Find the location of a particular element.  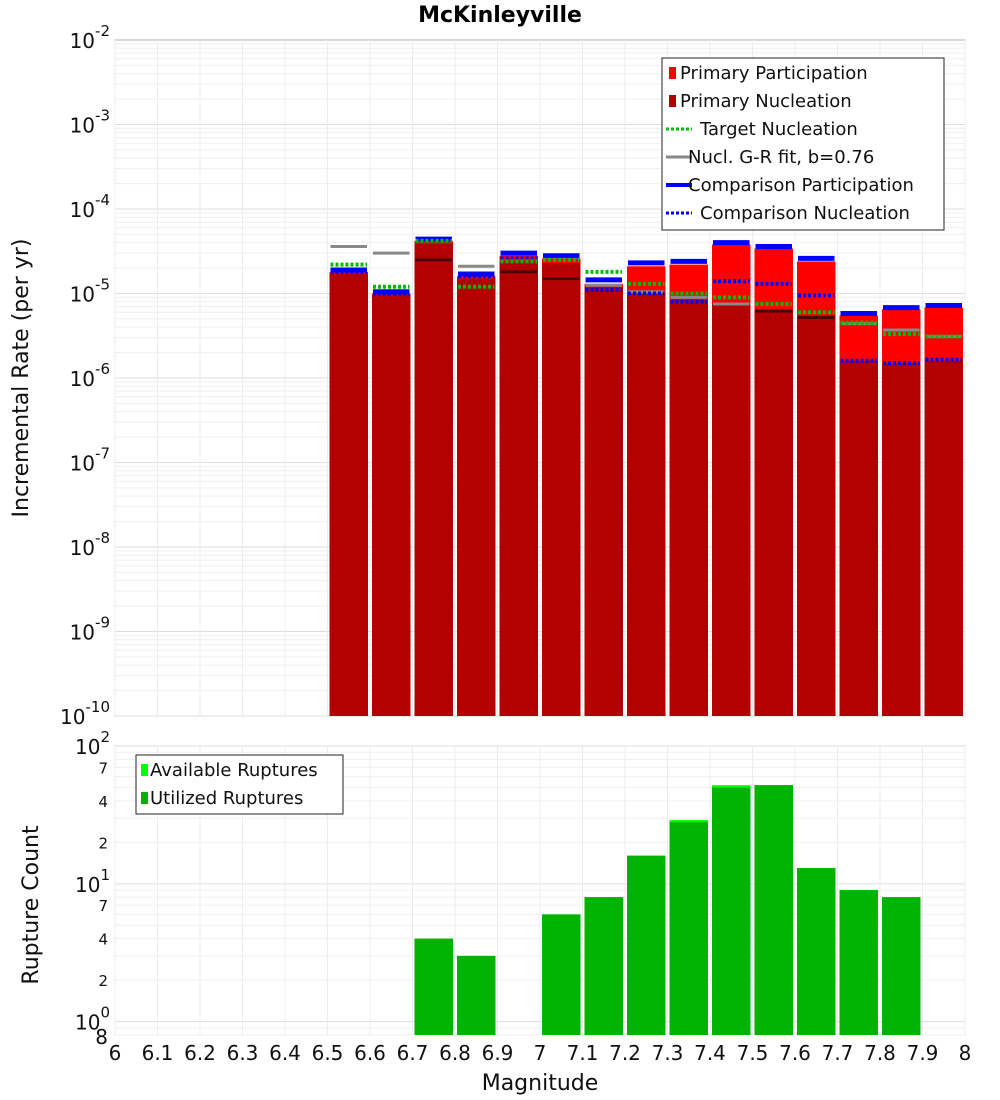

x-tick-label: 6.8 is located at coordinates (455, 1053).